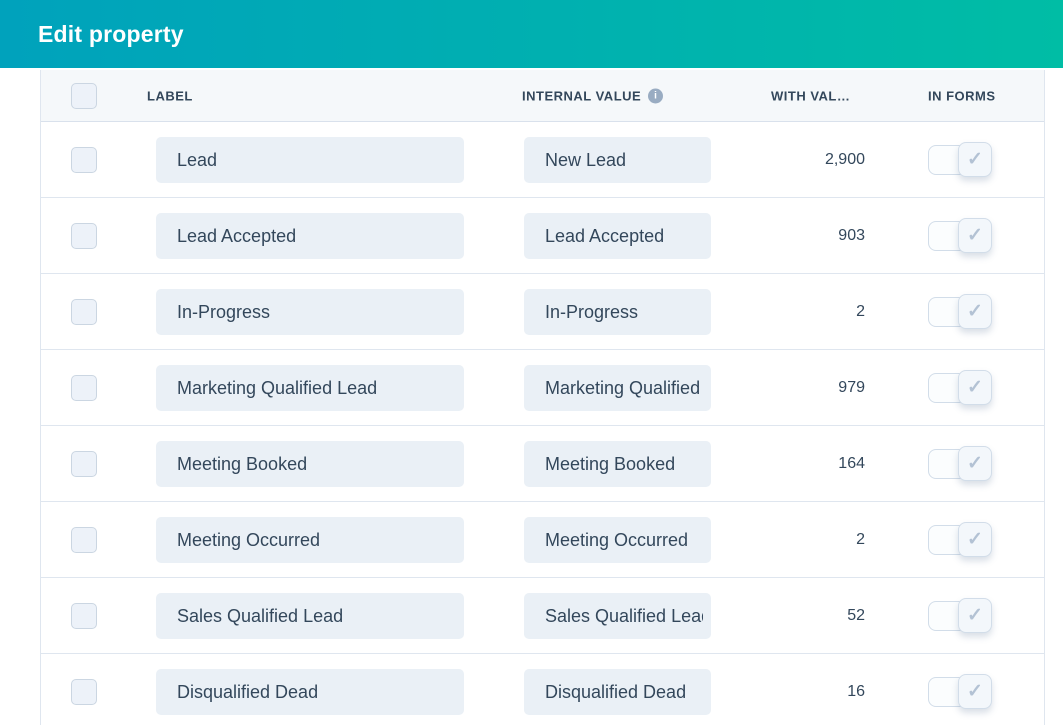  I want to click on table-row: 979 ✓, so click(542, 388).